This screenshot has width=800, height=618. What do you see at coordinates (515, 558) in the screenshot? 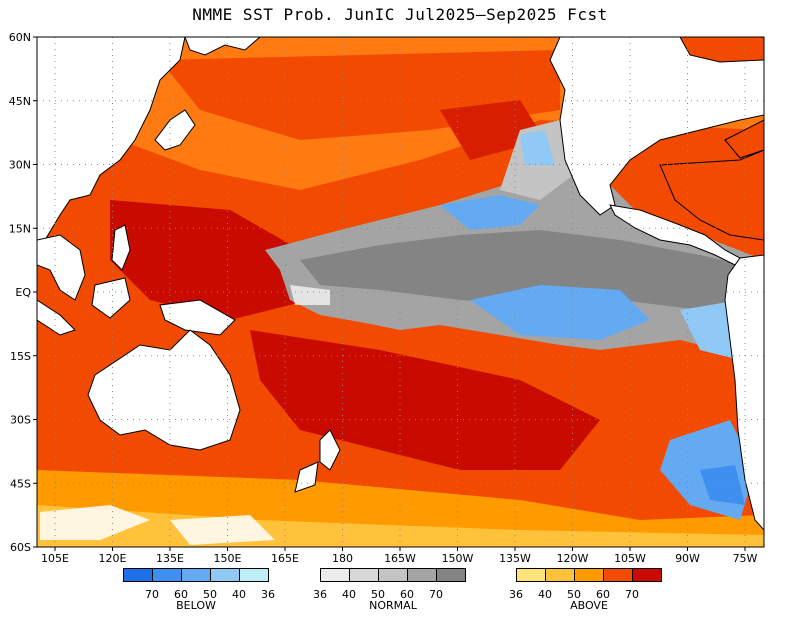
I see `longitude-label: 135W` at bounding box center [515, 558].